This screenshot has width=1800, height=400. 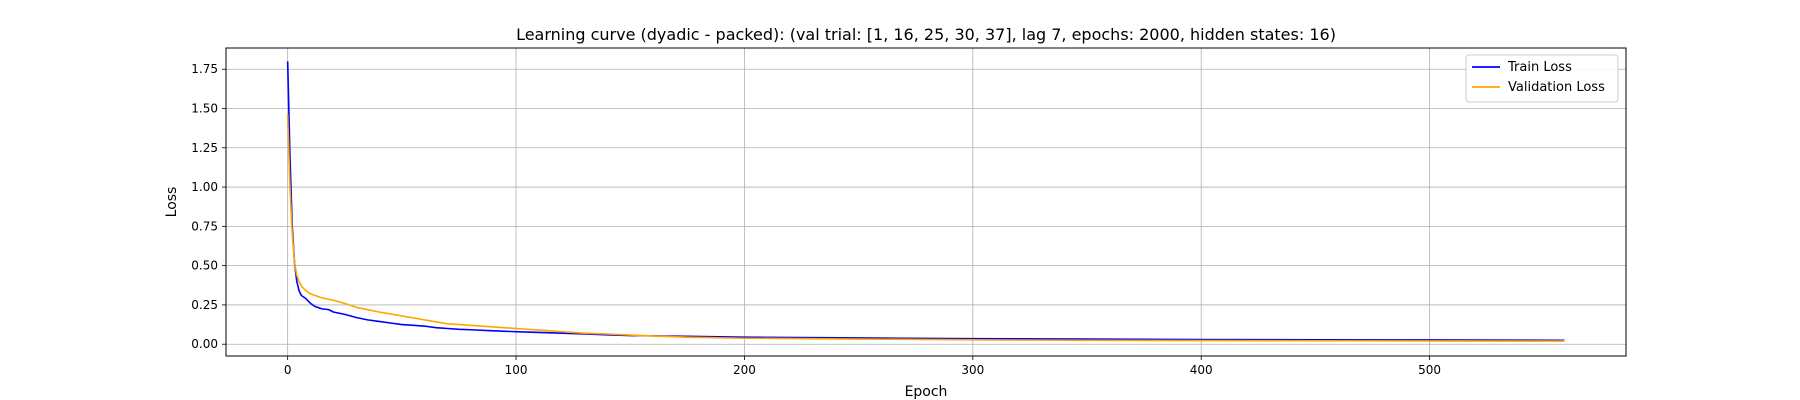 I want to click on x-axis-label: Epoch, so click(x=926, y=392).